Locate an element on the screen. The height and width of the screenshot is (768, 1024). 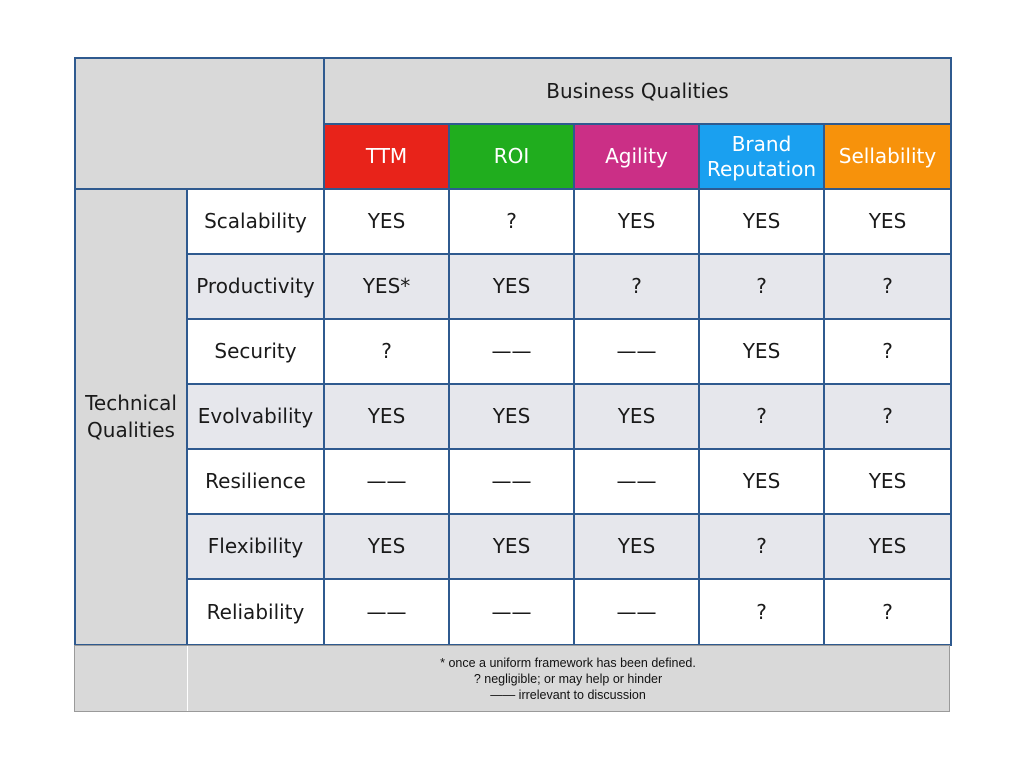
cell-resilience-brand-reputation: YES is located at coordinates (761, 481).